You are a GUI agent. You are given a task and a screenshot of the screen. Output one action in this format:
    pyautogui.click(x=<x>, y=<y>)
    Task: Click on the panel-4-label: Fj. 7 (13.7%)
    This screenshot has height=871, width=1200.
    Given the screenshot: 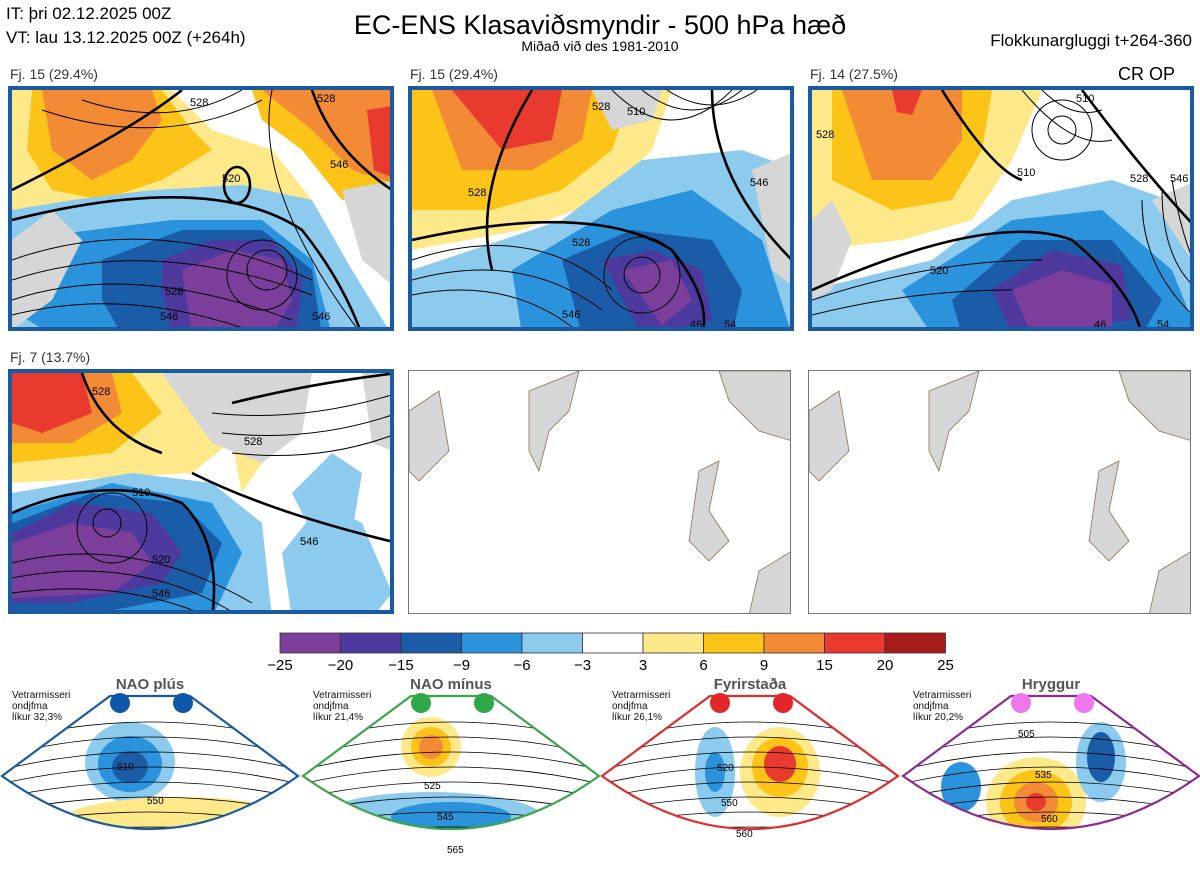 What is the action you would take?
    pyautogui.click(x=50, y=357)
    